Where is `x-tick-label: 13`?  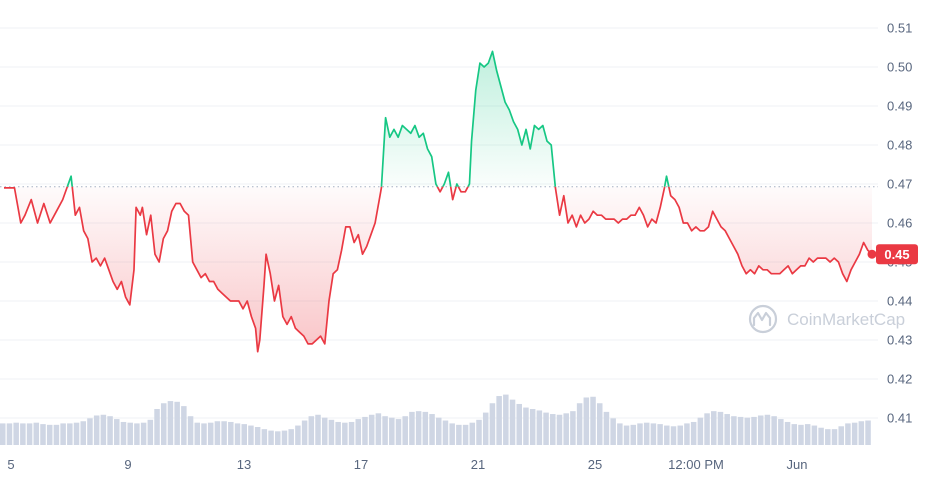
x-tick-label: 13 is located at coordinates (244, 464).